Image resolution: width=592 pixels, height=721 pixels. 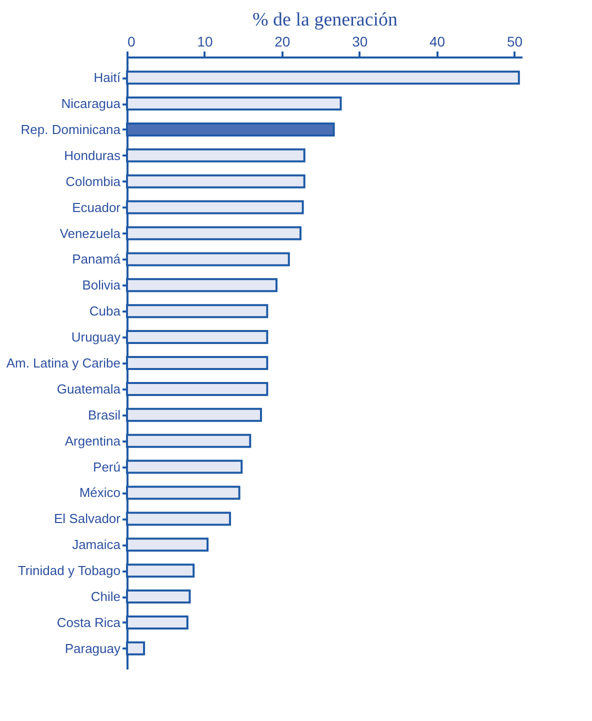 I want to click on y-tick-label: Uruguay, so click(x=96, y=337).